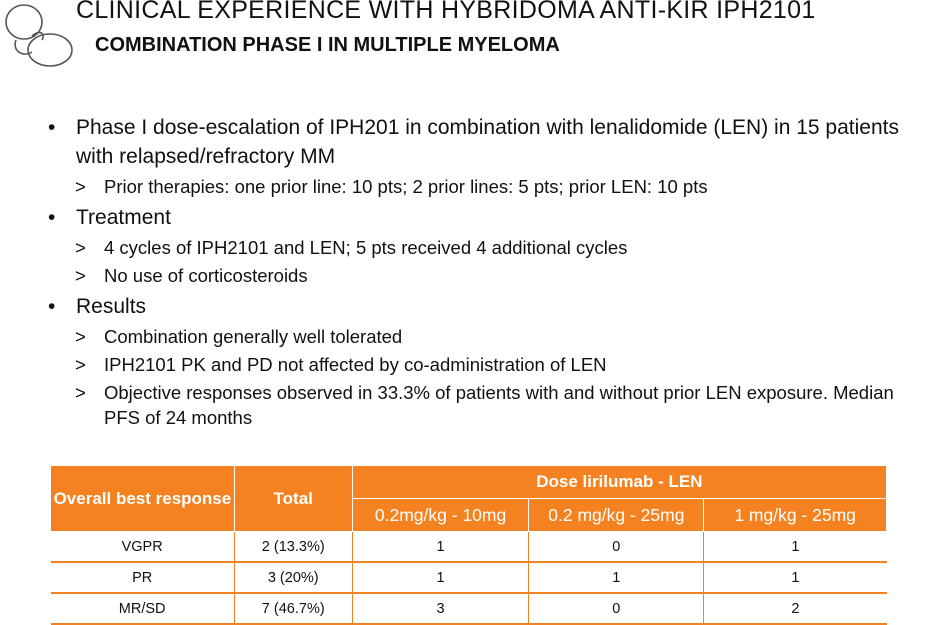 Image resolution: width=927 pixels, height=625 pixels. Describe the element at coordinates (616, 515) in the screenshot. I see `header-dose-col: 0.2 mg/kg - 25mg` at that location.